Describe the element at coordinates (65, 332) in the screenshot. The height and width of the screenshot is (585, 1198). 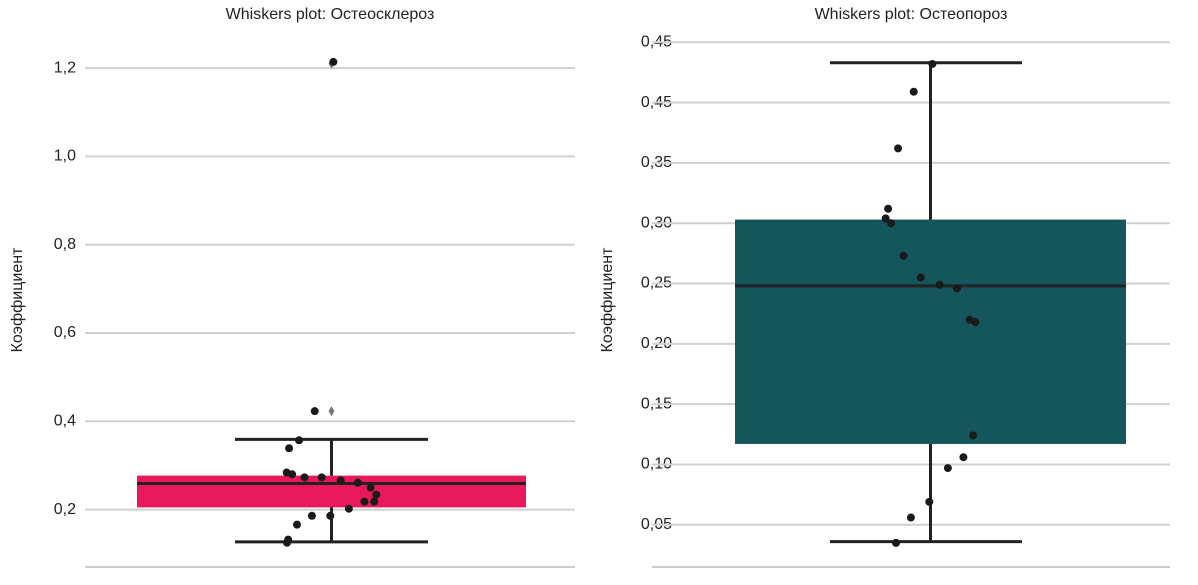
I see `y-tick-label: 0,6` at that location.